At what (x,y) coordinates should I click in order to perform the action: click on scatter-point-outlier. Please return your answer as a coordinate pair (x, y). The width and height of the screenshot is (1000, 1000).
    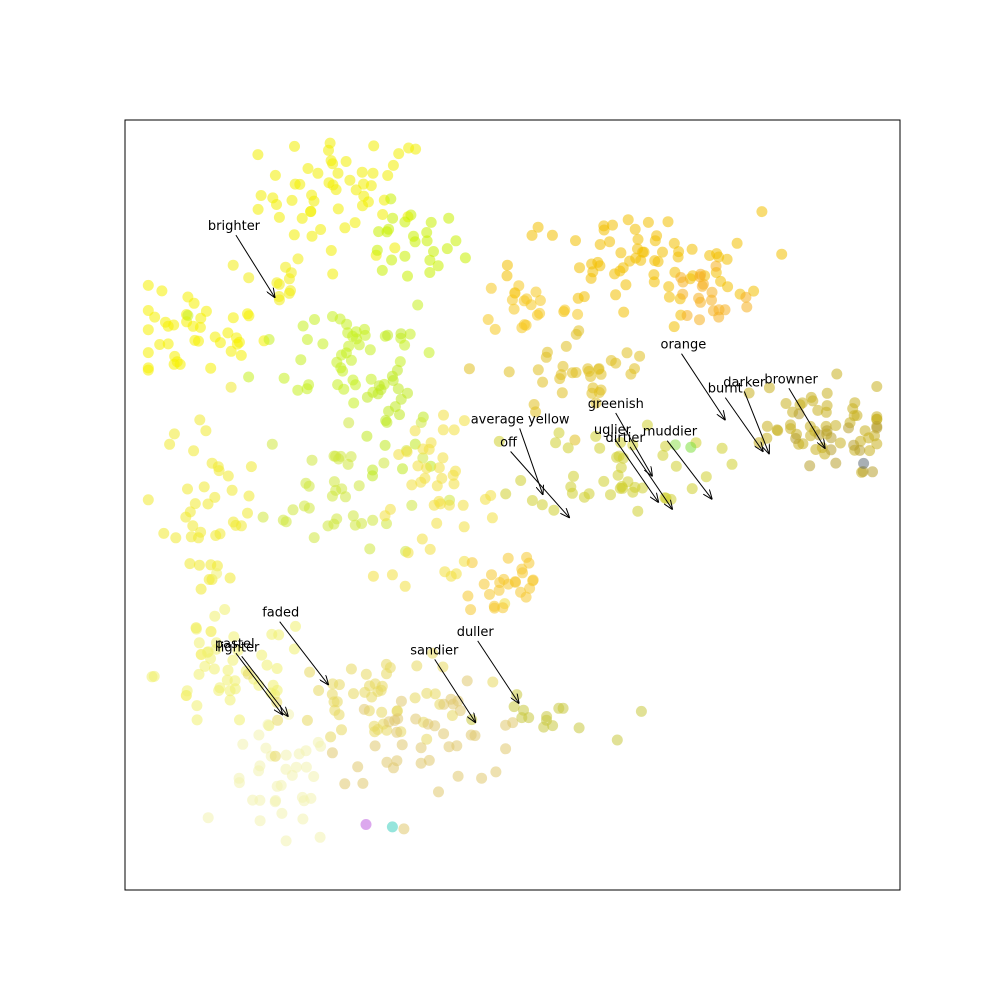
    Looking at the image, I should click on (864, 463).